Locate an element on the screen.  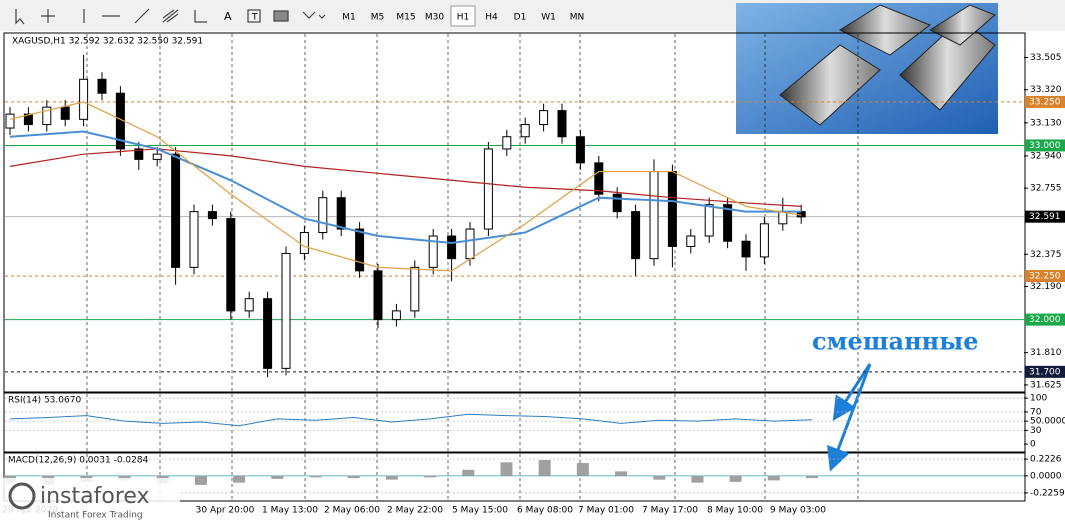
y-tick-label: -0.2259 is located at coordinates (1047, 493).